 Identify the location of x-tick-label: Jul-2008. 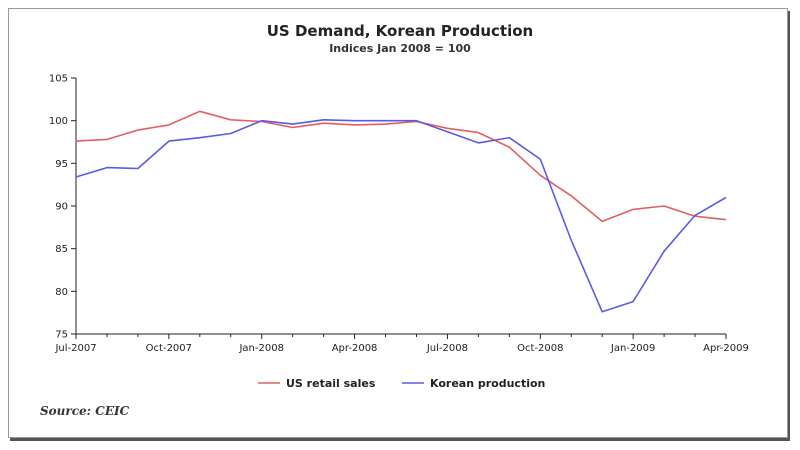
(447, 348).